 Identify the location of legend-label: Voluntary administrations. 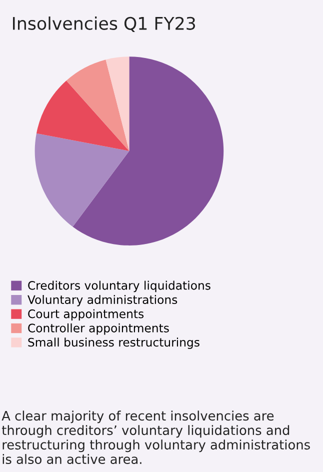
(103, 300).